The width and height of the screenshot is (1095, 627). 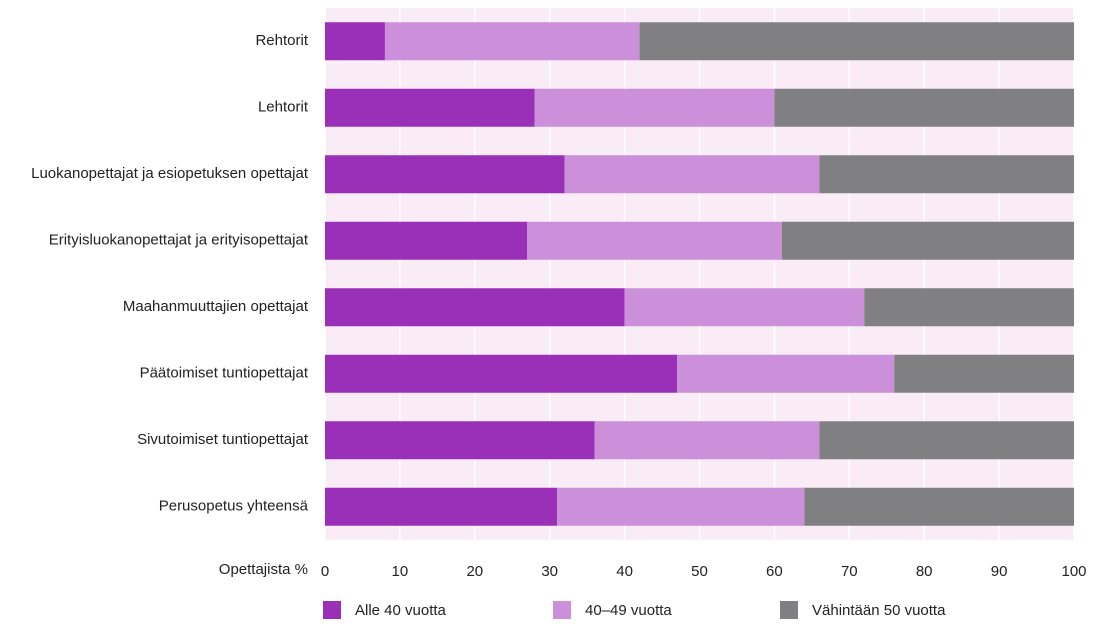 I want to click on x-tick-label: 30, so click(x=549, y=571).